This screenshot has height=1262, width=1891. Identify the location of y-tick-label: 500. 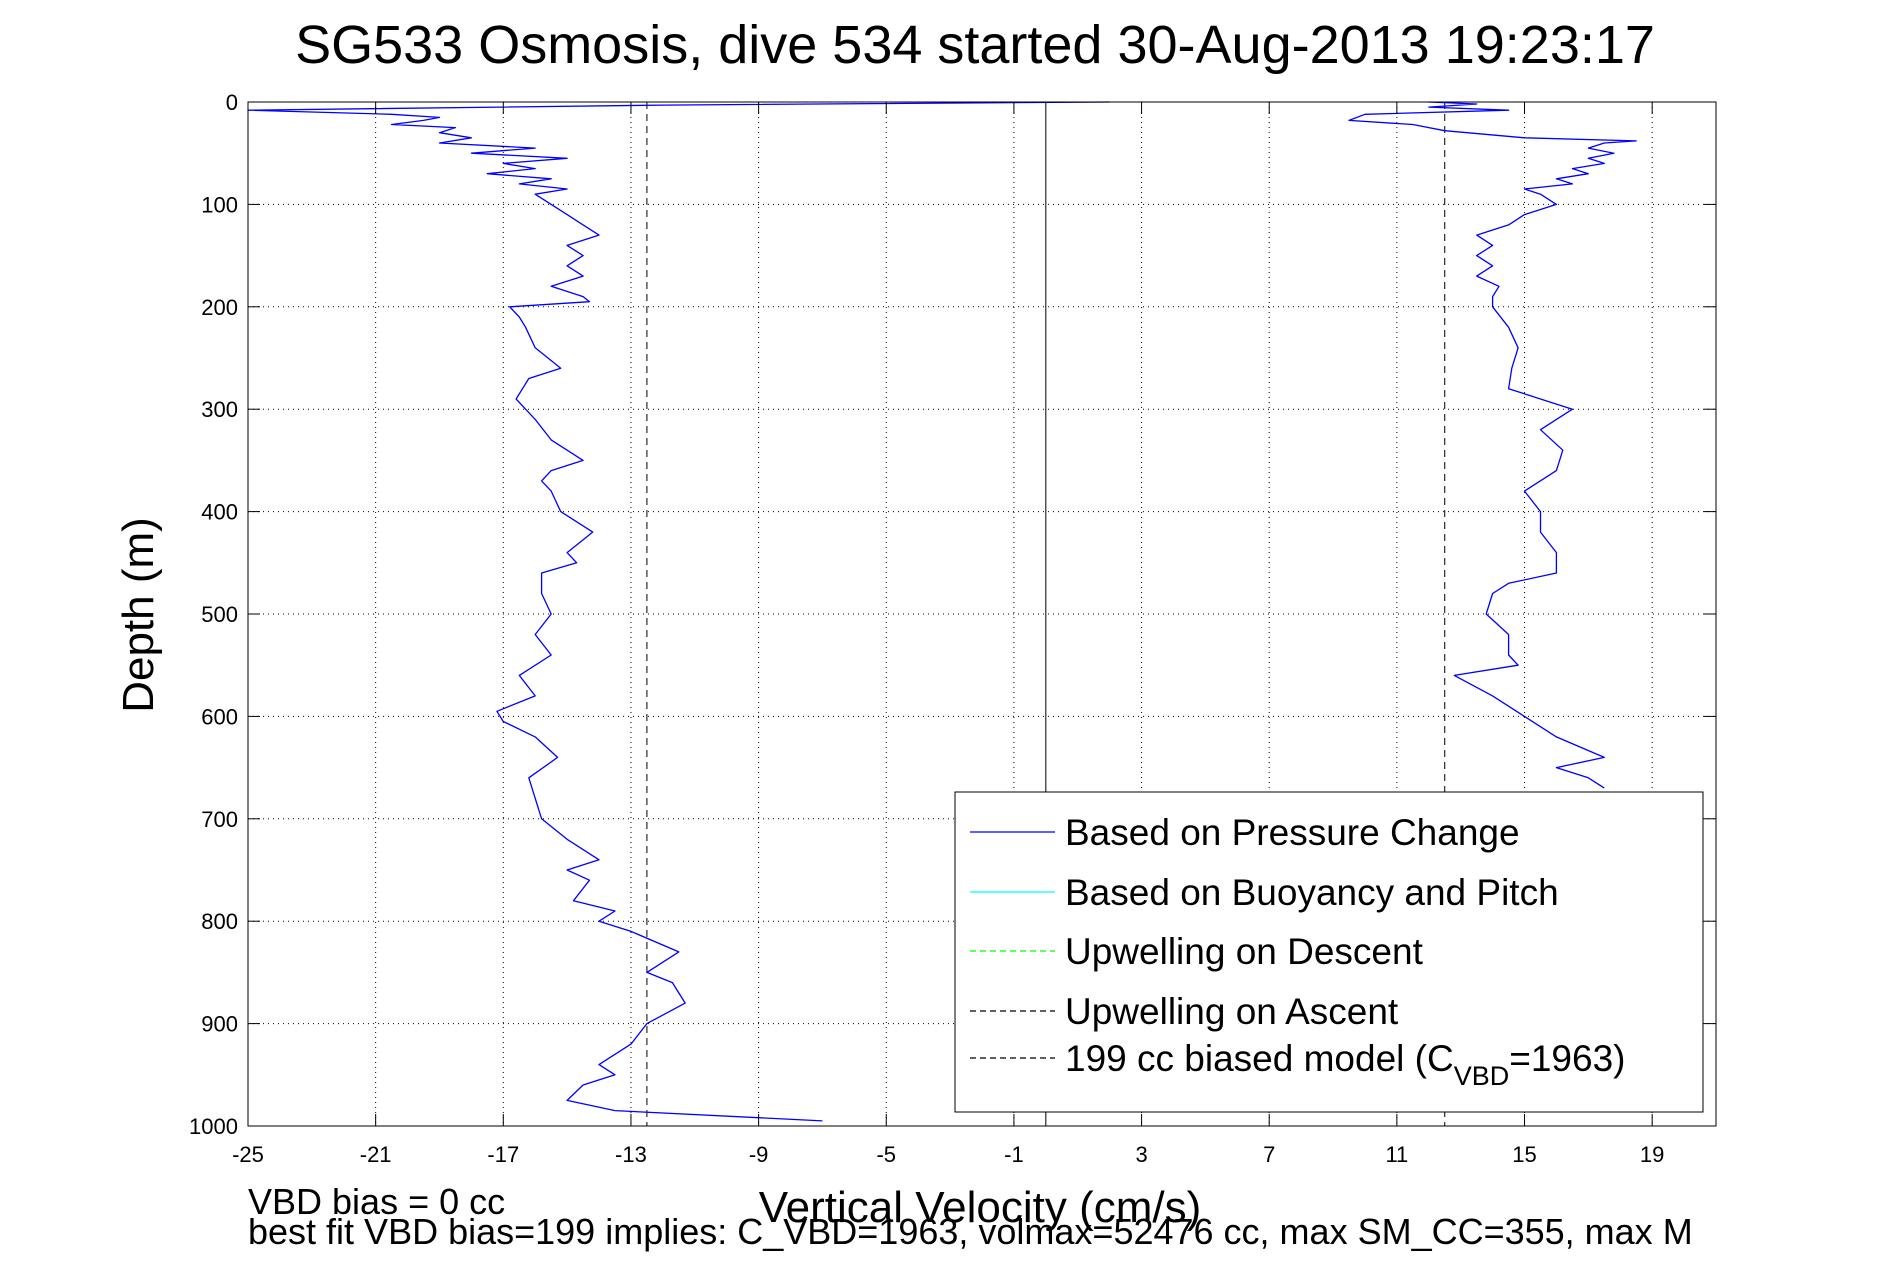
(219, 614).